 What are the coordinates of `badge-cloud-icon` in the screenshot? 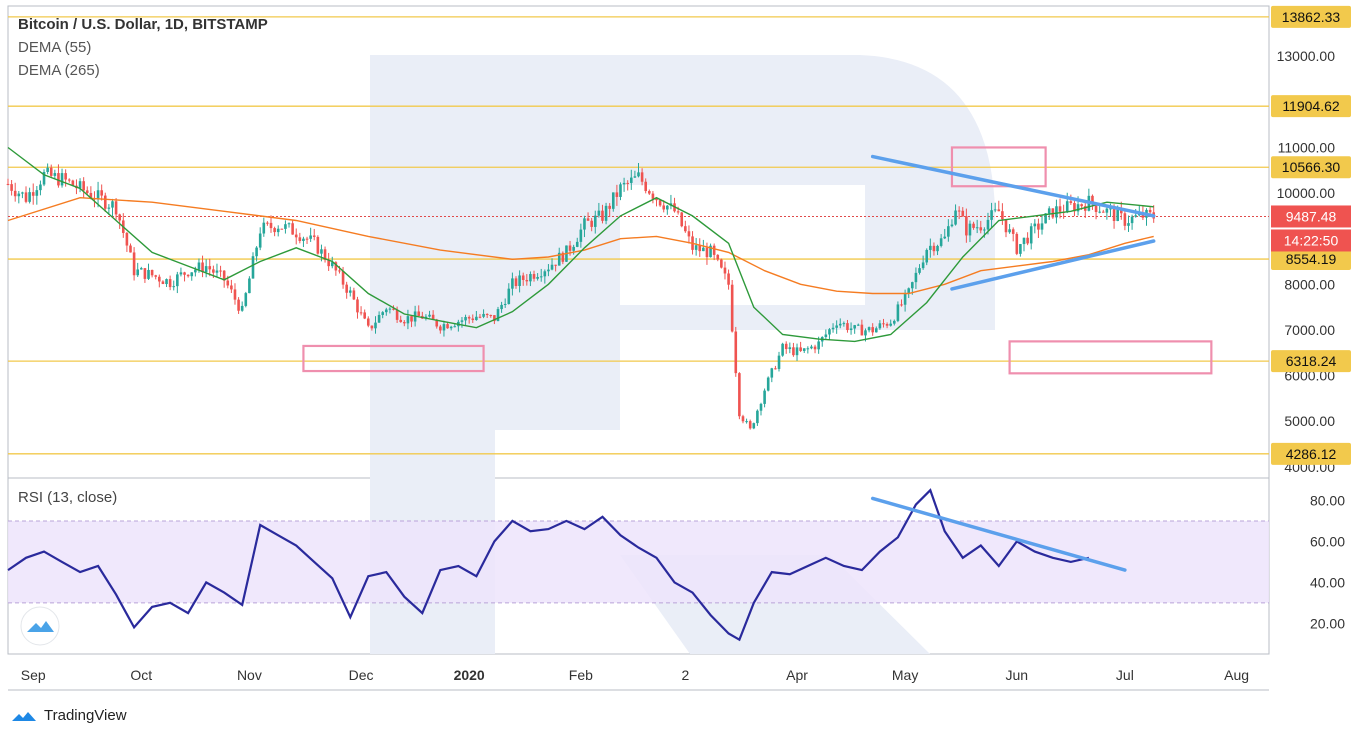 It's located at (40, 626).